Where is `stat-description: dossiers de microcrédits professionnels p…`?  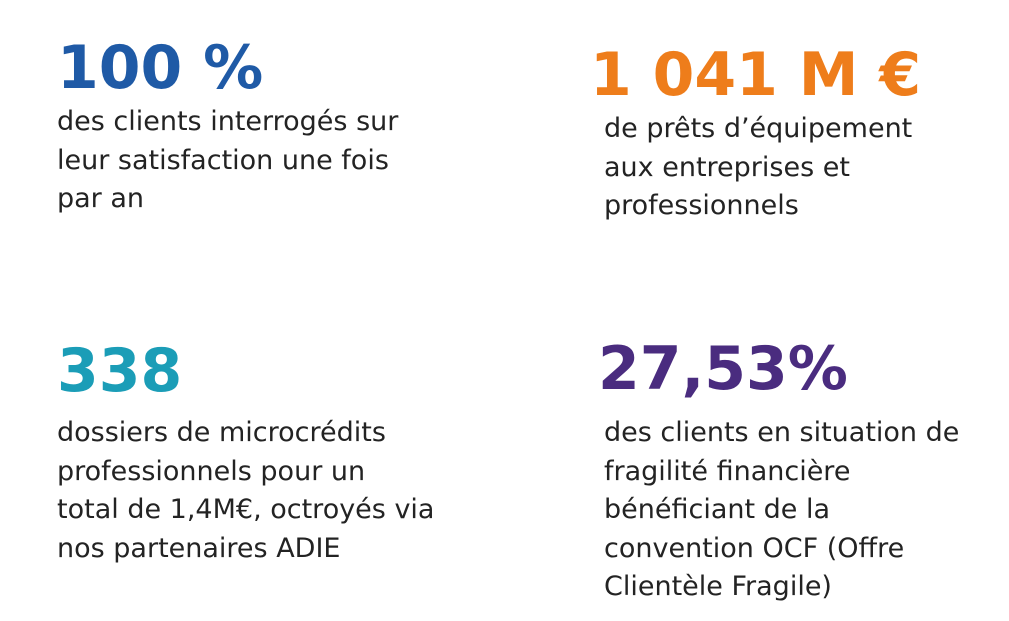 stat-description: dossiers de microcrédits professionnels p… is located at coordinates (245, 491).